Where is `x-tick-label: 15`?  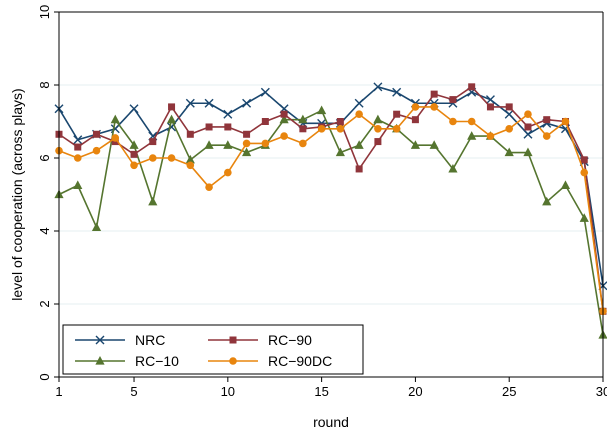 x-tick-label: 15 is located at coordinates (321, 391).